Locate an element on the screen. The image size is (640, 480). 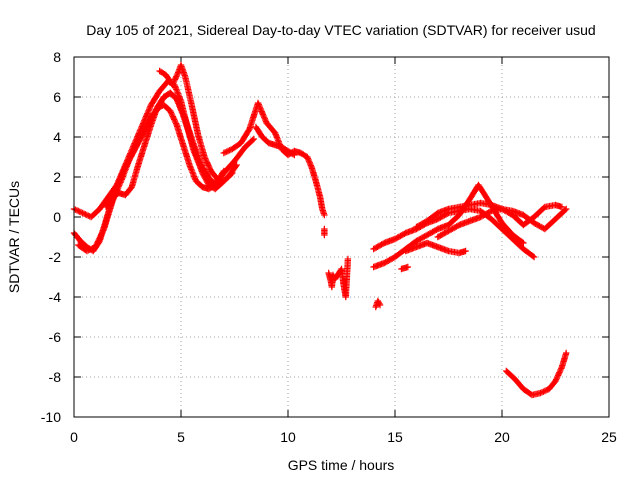
x-axis-label: GPS time / hours is located at coordinates (341, 465).